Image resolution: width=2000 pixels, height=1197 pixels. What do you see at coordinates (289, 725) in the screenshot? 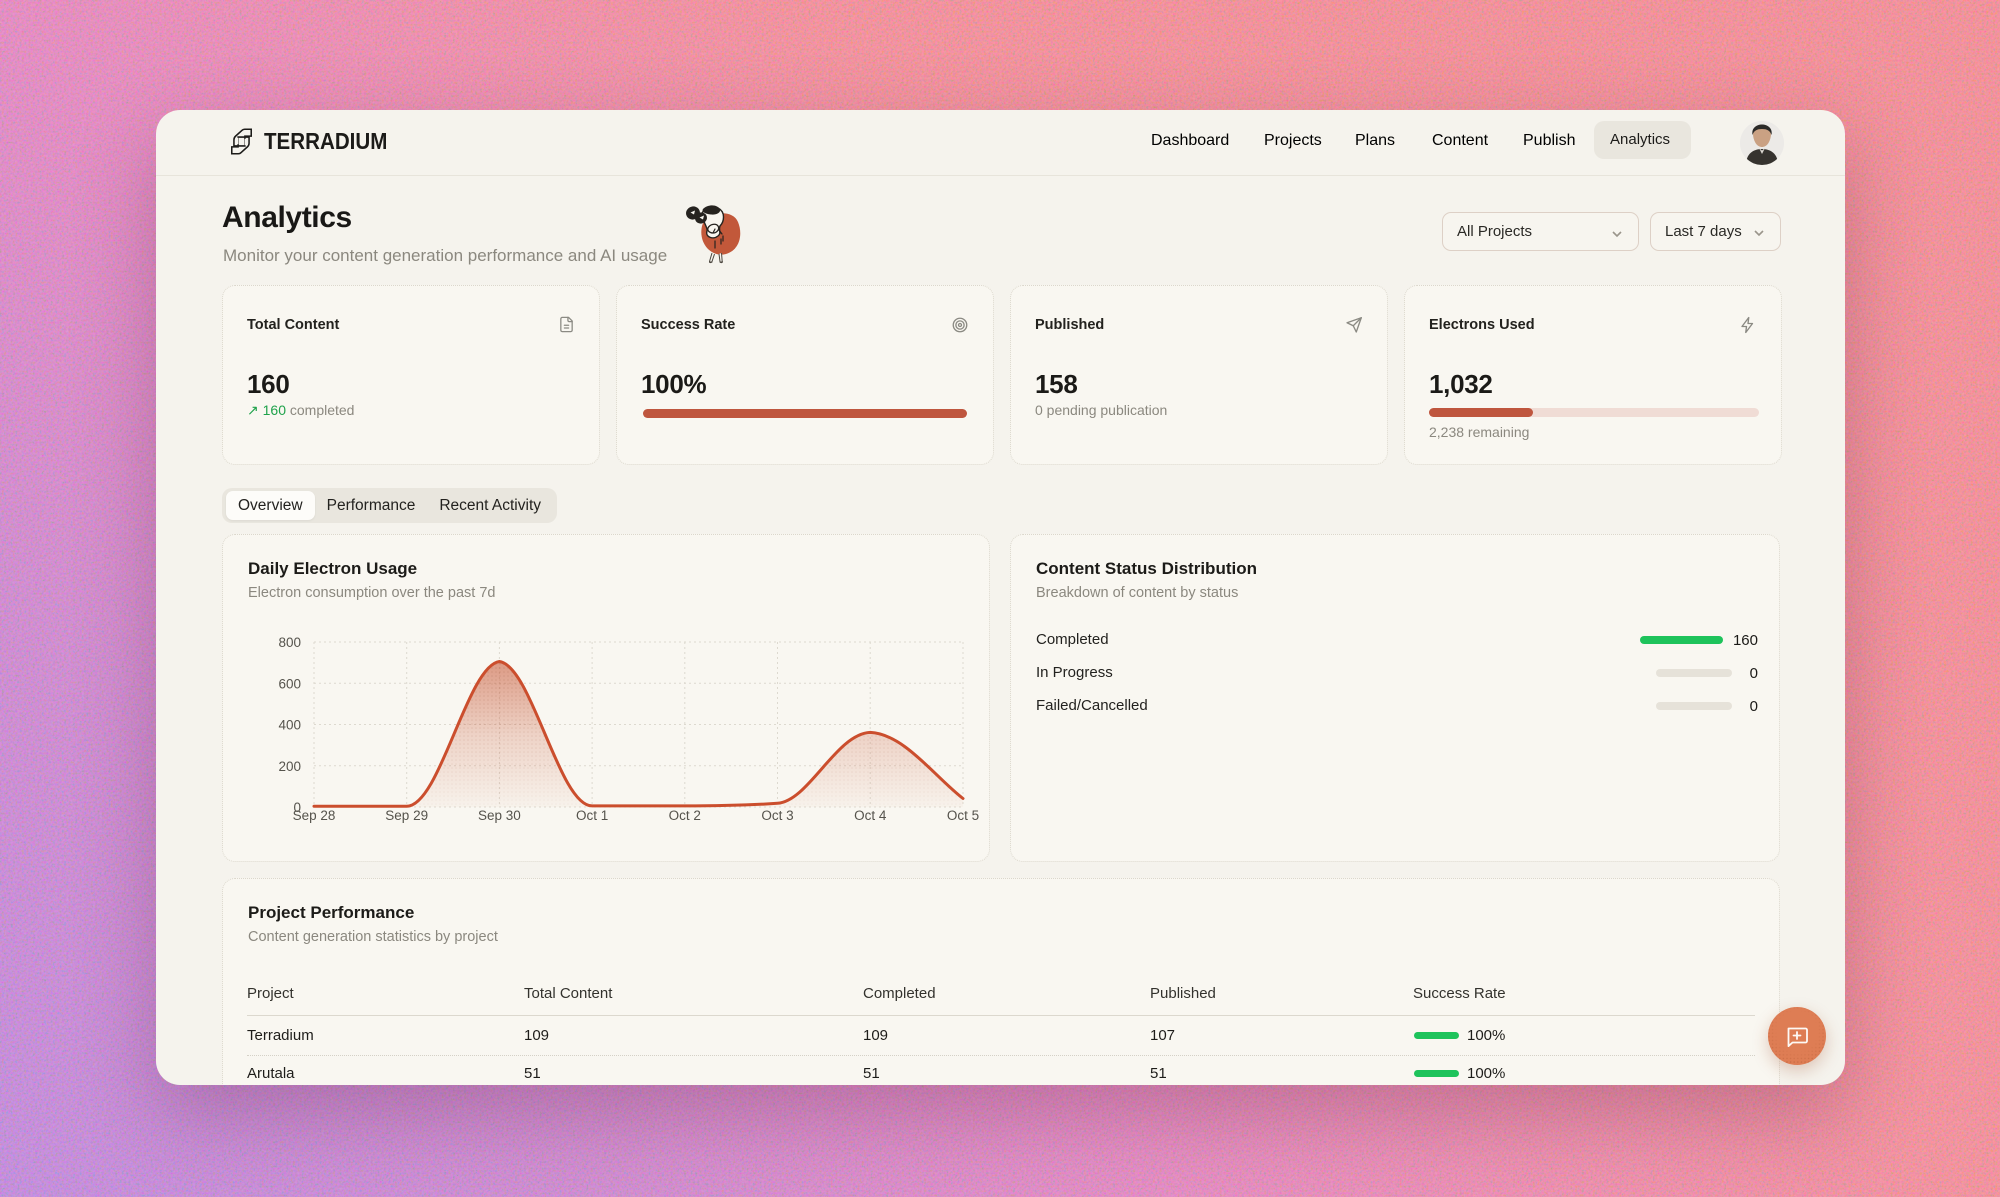
I see `svg-text: 400` at bounding box center [289, 725].